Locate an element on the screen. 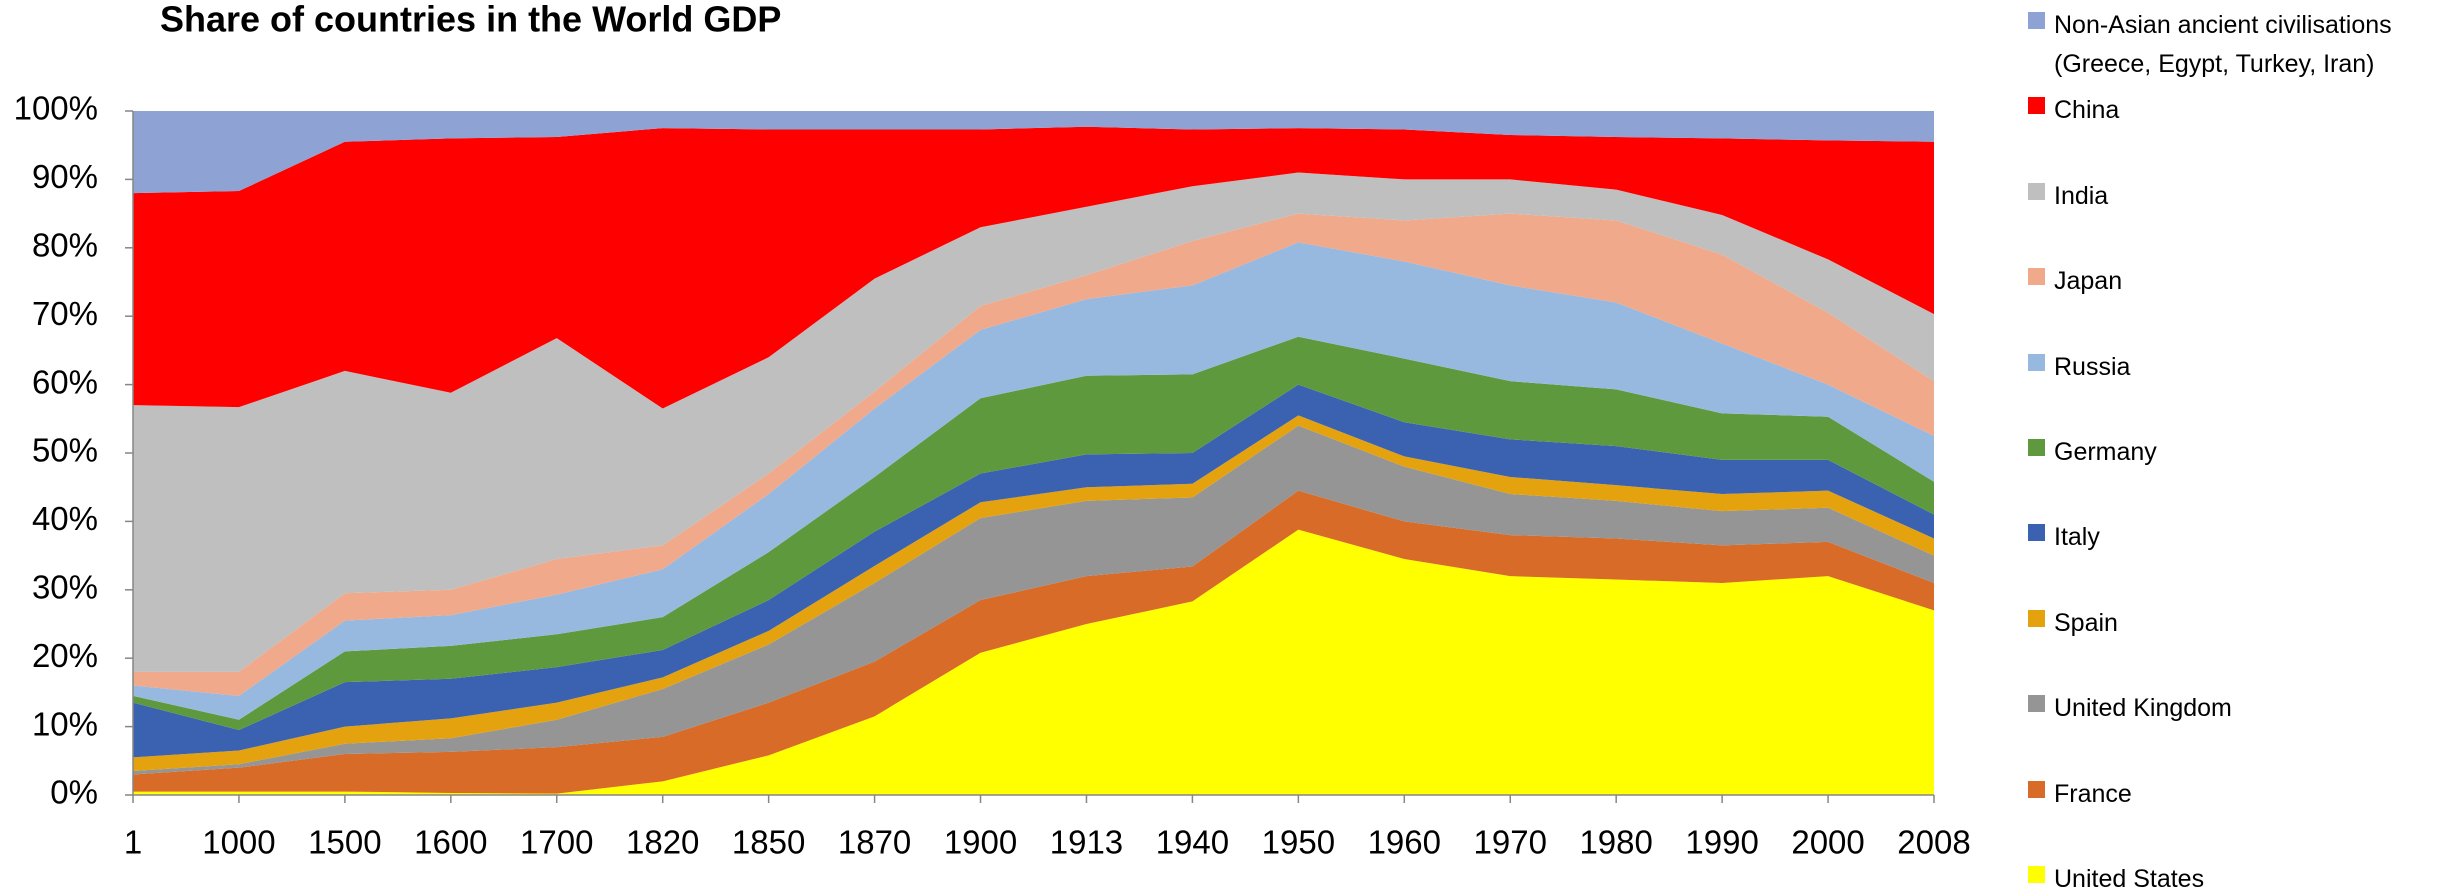 This screenshot has height=890, width=2453. legend-item: France is located at coordinates (2240, 794).